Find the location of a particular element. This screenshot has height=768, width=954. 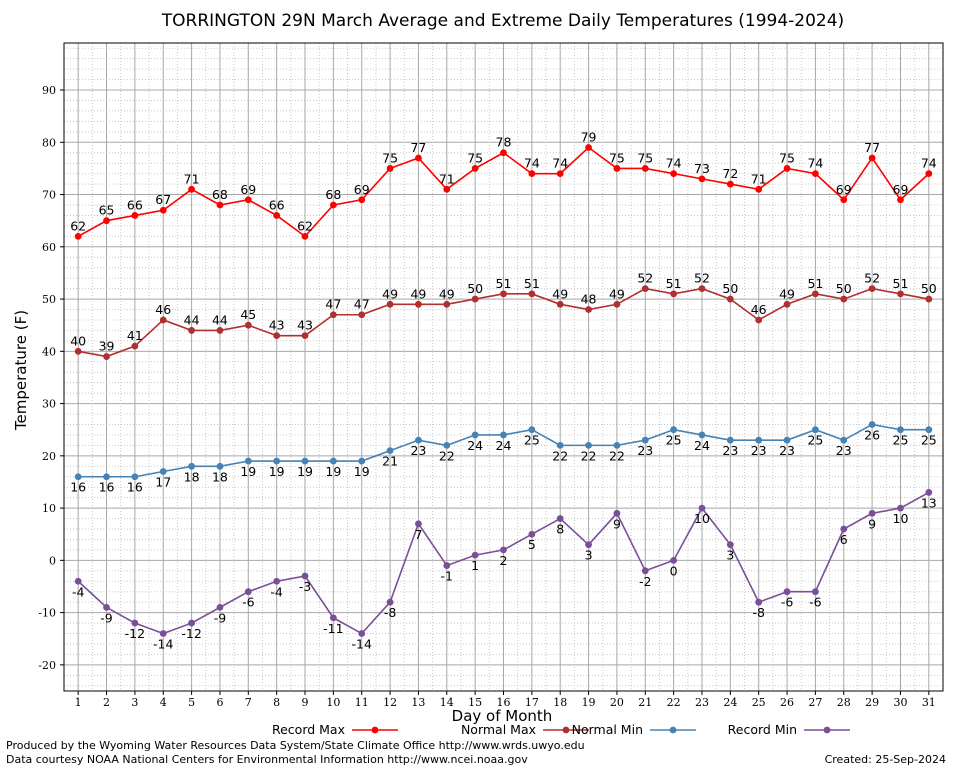

legend-marker-record-min is located at coordinates (827, 730).